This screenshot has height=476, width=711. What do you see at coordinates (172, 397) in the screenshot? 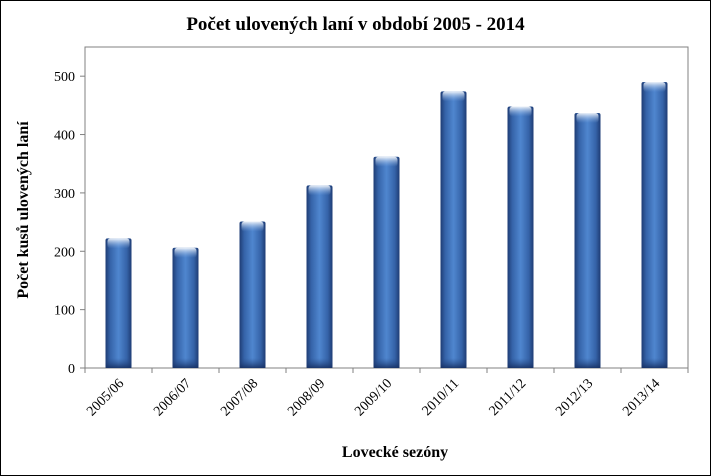
I see `x-tick-label: 2006/07` at bounding box center [172, 397].